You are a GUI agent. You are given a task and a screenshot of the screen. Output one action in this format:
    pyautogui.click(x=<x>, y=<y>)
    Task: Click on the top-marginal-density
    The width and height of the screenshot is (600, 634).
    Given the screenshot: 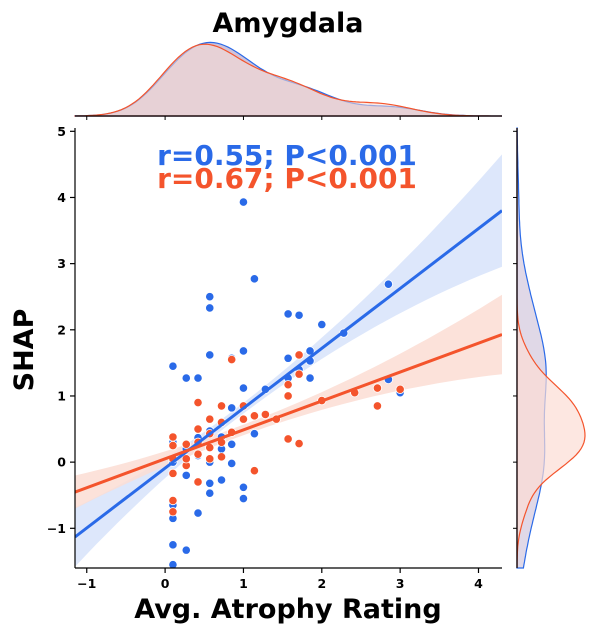 What is the action you would take?
    pyautogui.click(x=288, y=79)
    